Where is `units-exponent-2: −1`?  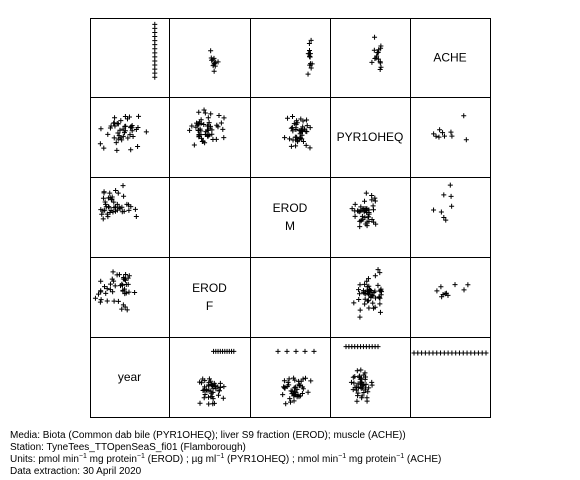 units-exponent-2: −1 is located at coordinates (140, 456).